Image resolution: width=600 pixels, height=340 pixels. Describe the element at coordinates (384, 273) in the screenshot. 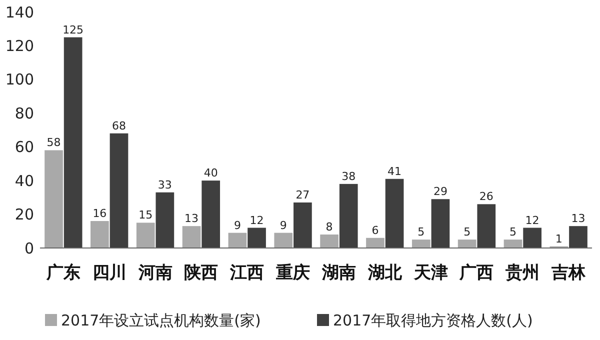

I see `x-tick-label: 湖北` at that location.